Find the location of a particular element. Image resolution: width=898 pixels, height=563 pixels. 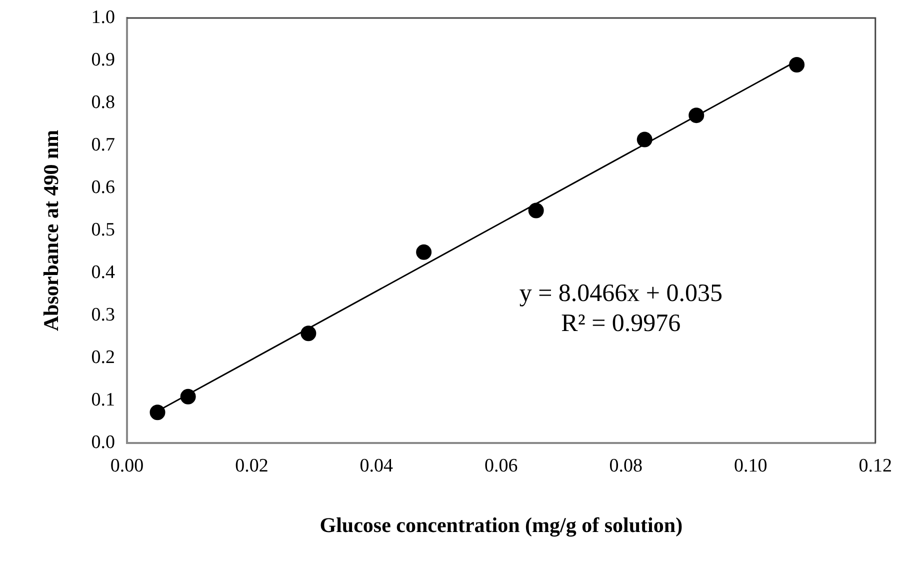

y-axis-title: Absorbance at 490 nm is located at coordinates (51, 230).